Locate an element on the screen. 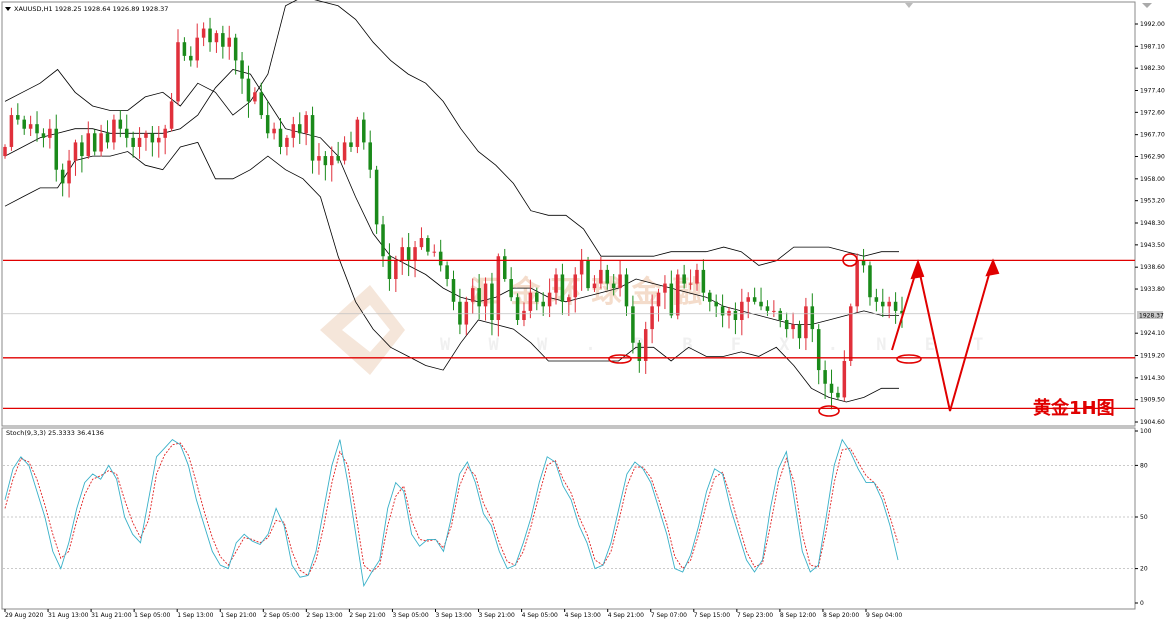 This screenshot has width=1170, height=627. time-tick-label: 7 Sep 23:00 is located at coordinates (755, 615).